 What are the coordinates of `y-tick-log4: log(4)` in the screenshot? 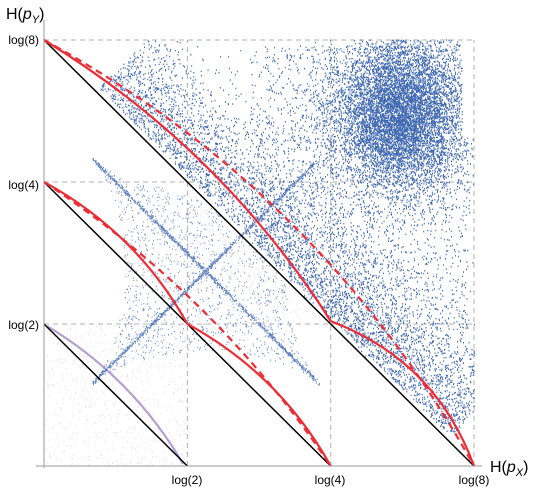 It's located at (23, 185).